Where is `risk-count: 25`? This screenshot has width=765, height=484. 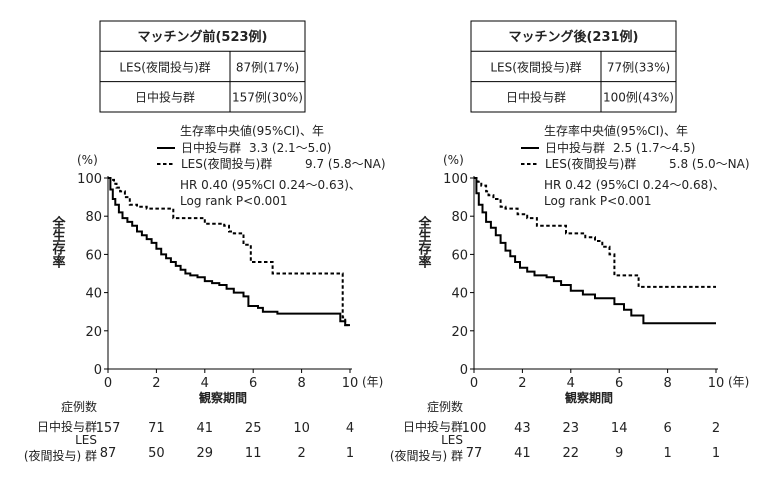 risk-count: 25 is located at coordinates (253, 428).